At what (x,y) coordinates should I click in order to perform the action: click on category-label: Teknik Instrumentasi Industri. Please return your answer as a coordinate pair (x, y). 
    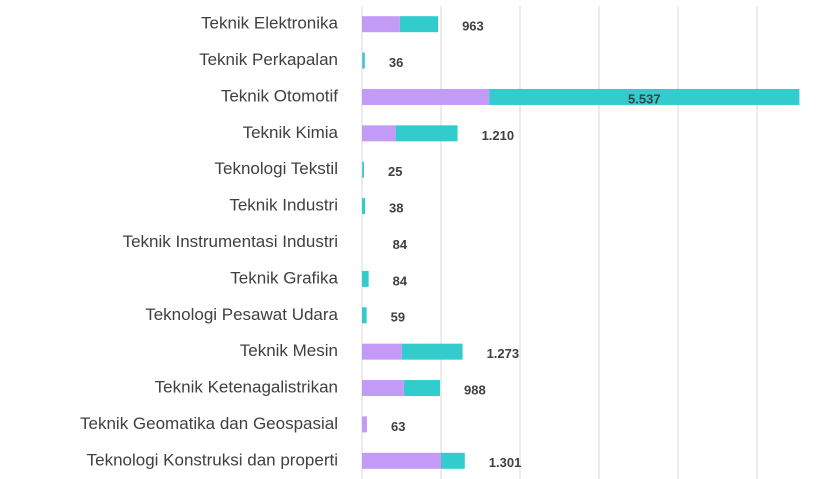
    Looking at the image, I should click on (230, 241).